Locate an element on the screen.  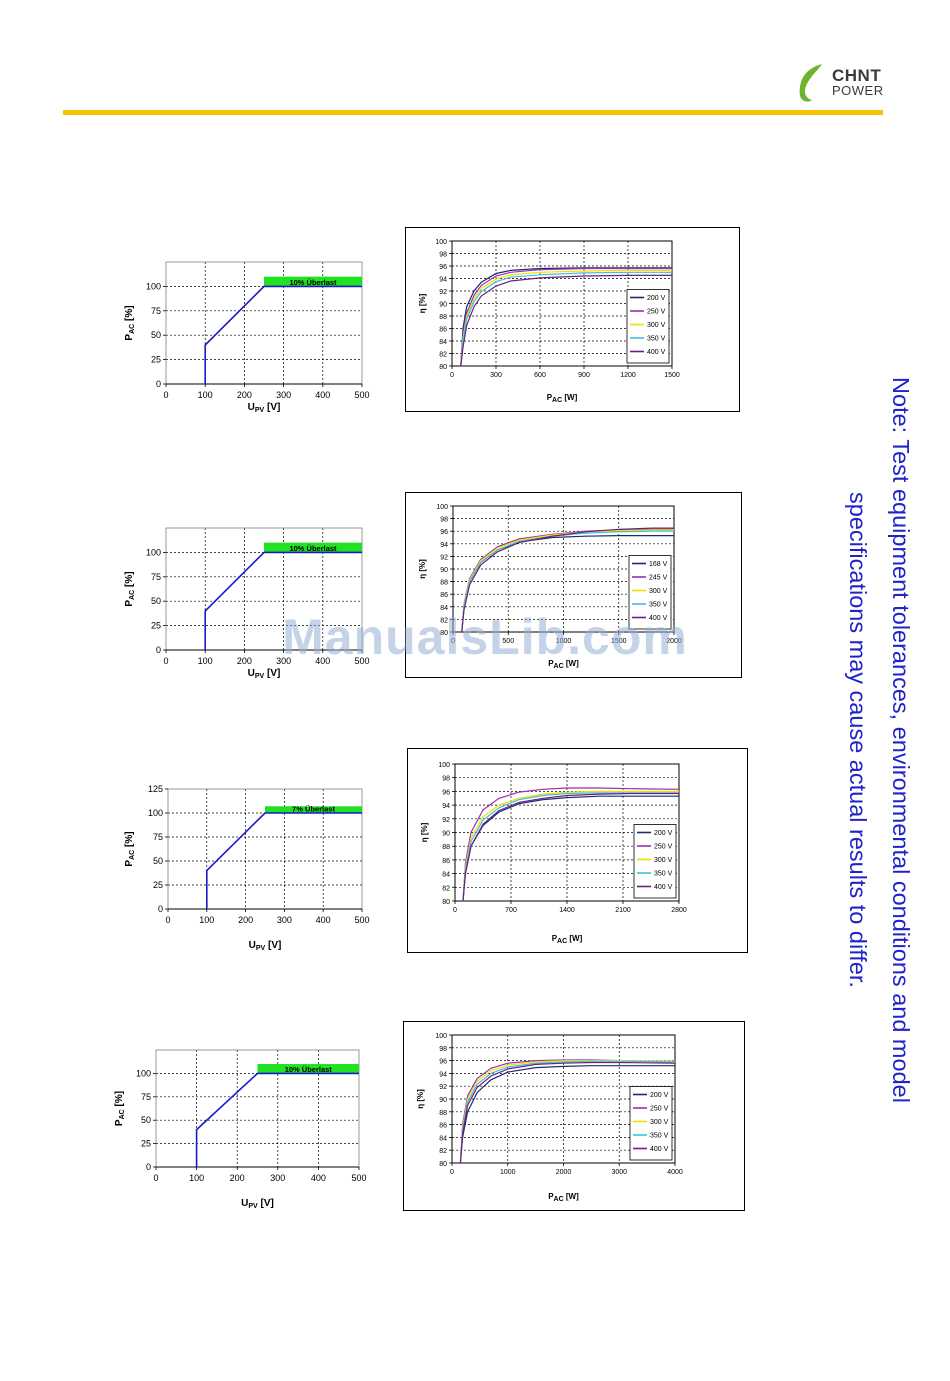
legend-label: 168 V is located at coordinates (658, 564).